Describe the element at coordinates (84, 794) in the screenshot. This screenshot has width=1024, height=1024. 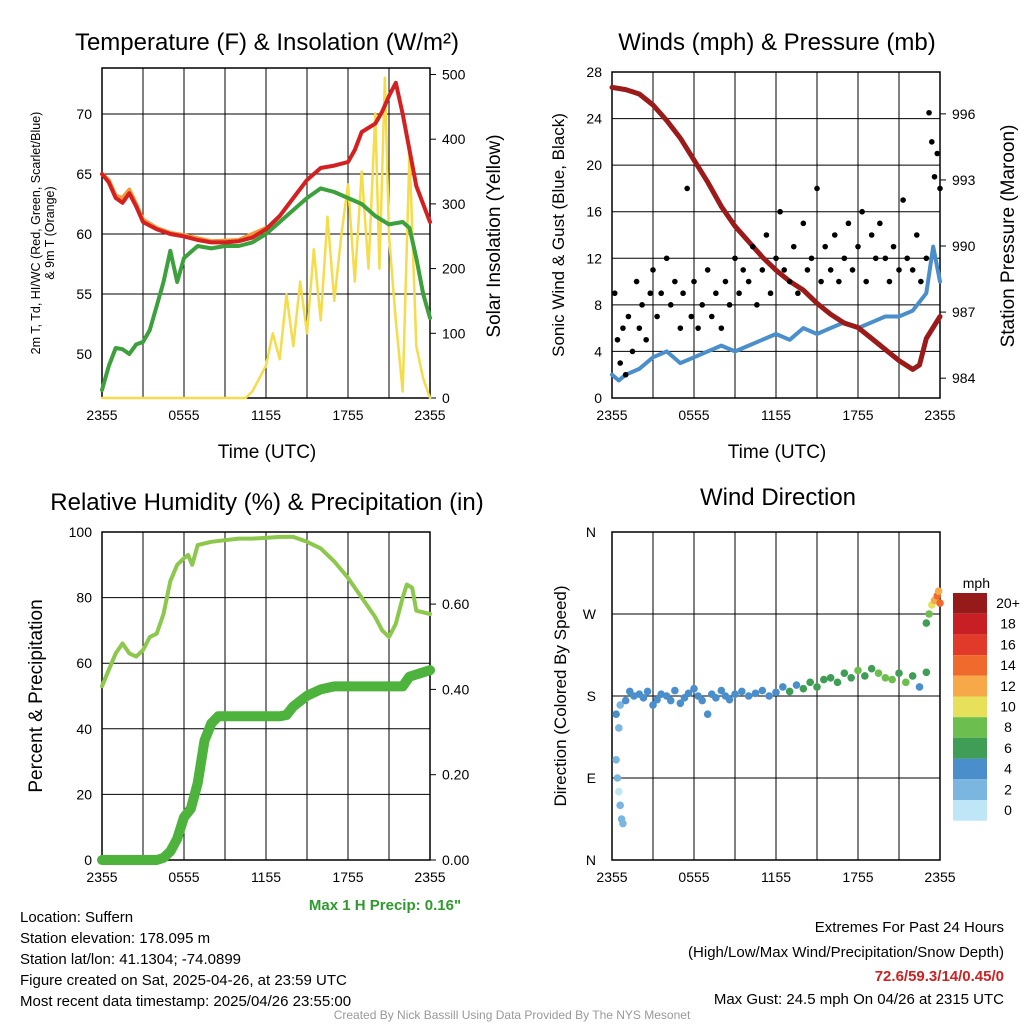
I see `y-tick-label: 20` at that location.